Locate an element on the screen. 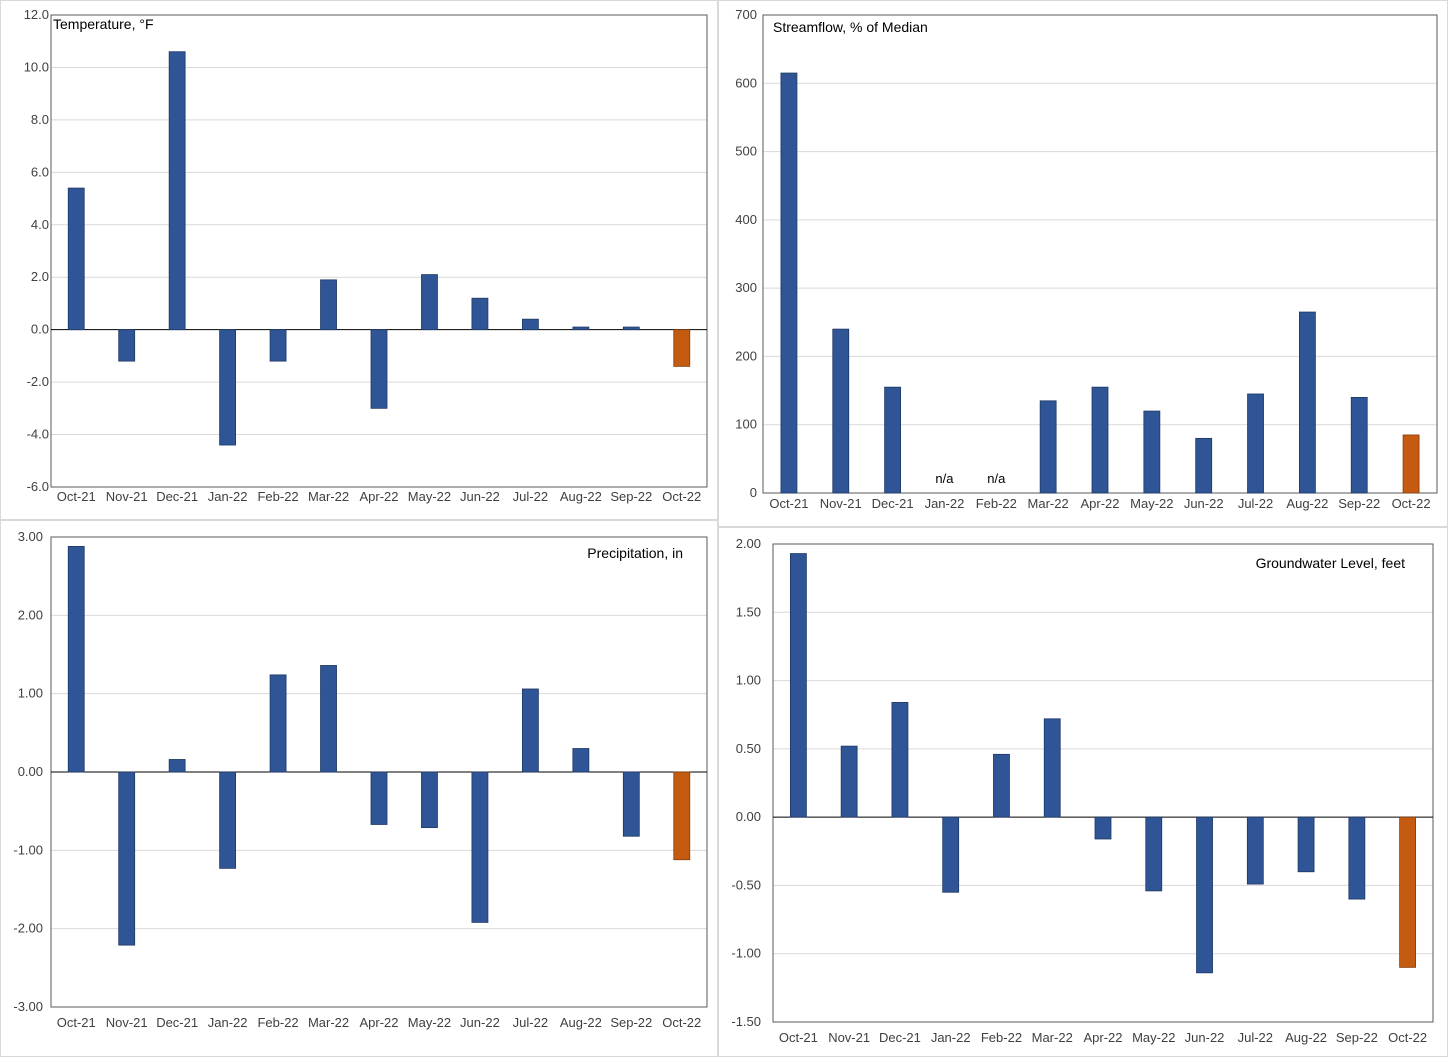  y-tick-label: 1.00 is located at coordinates (30, 693).